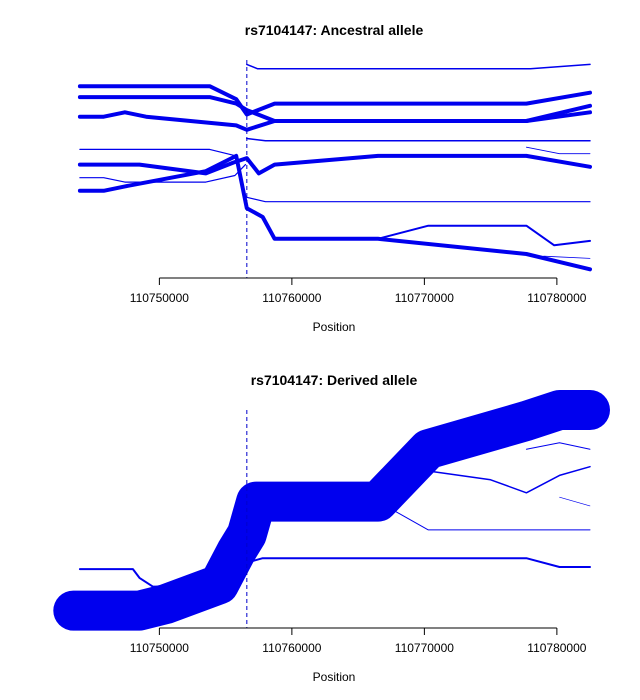 Image resolution: width=640 pixels, height=700 pixels. I want to click on haplotype-path-b1, so click(136, 578).